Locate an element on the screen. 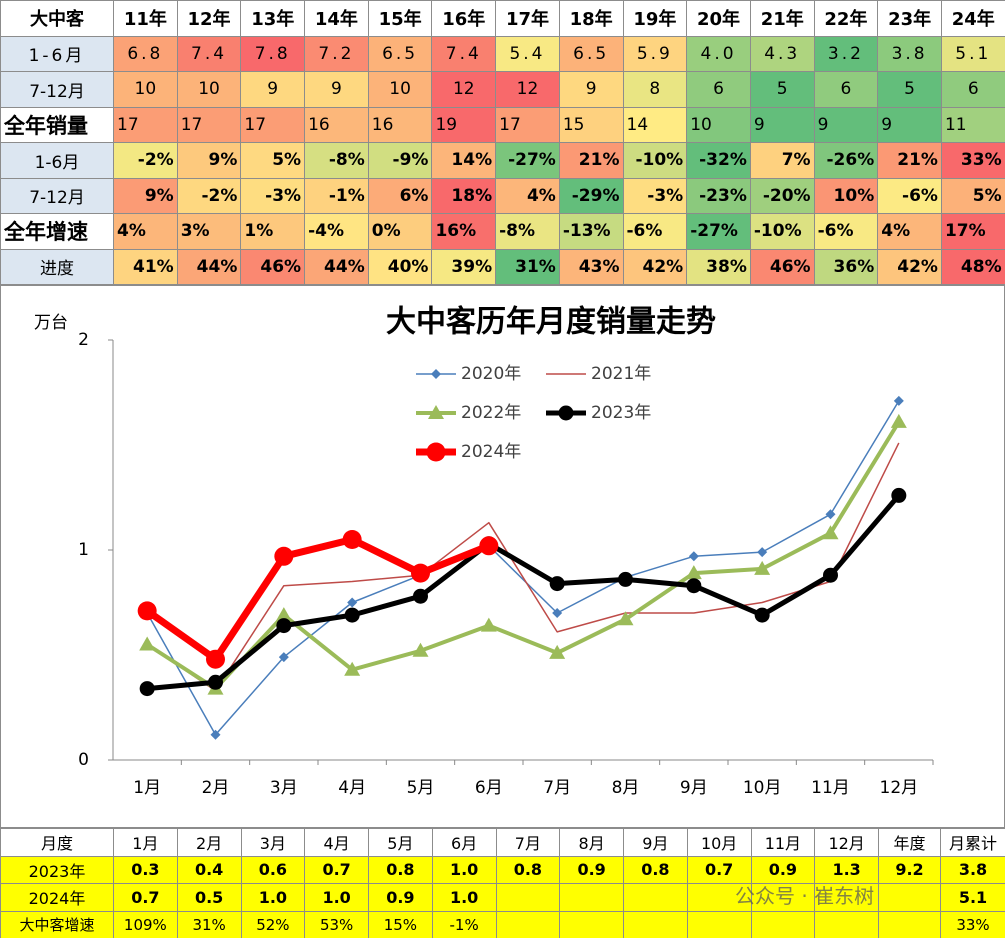 The height and width of the screenshot is (938, 1005). heat-cell: 12 is located at coordinates (464, 89).